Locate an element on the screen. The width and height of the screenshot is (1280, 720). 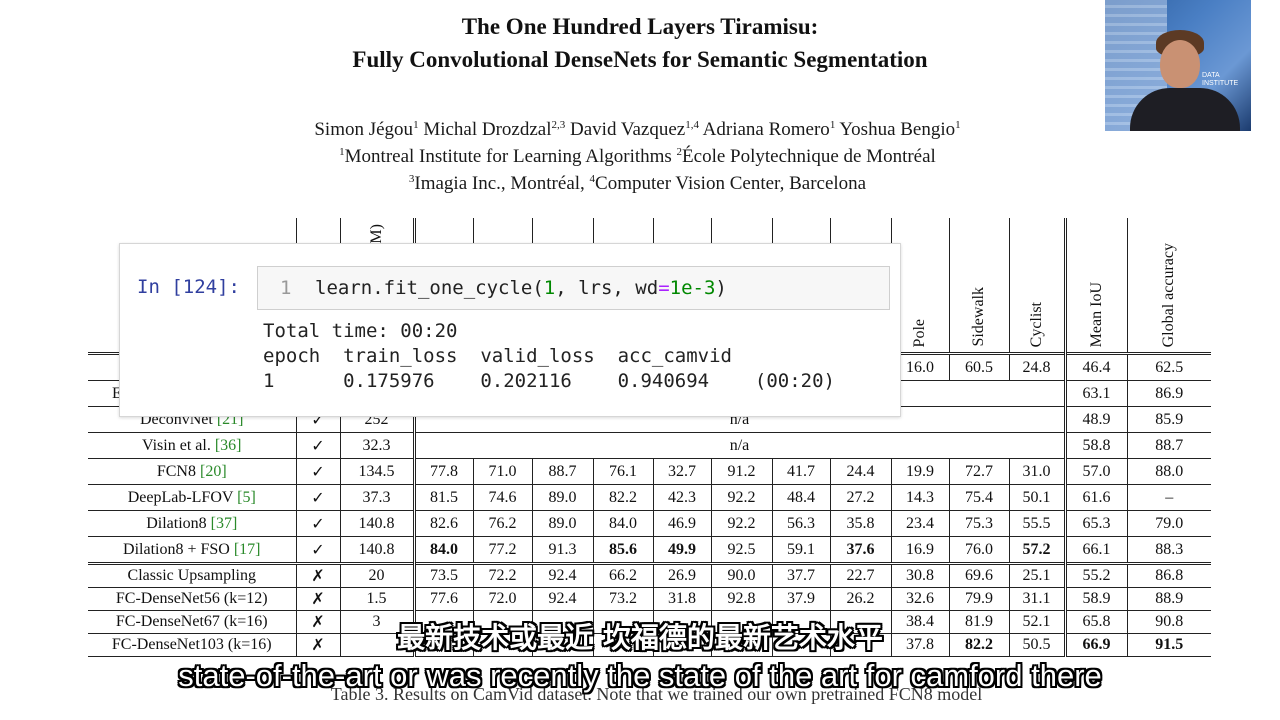
citation-link: [5] is located at coordinates (246, 497).